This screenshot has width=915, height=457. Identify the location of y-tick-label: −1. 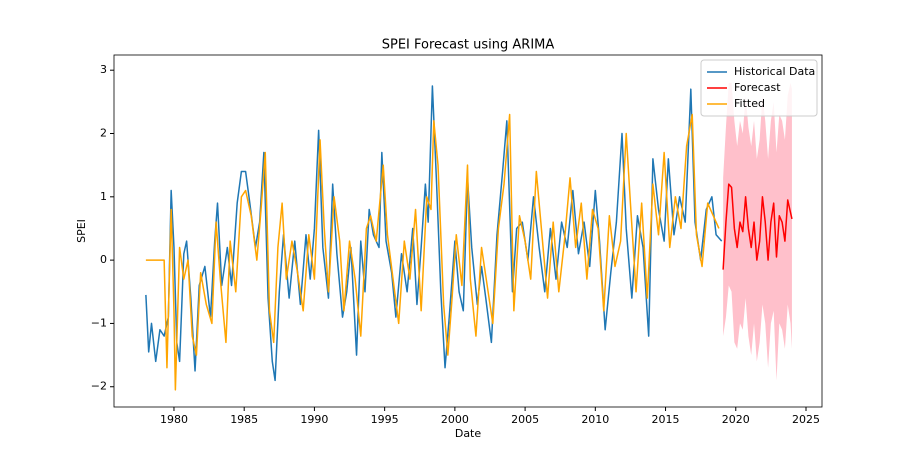
(99, 322).